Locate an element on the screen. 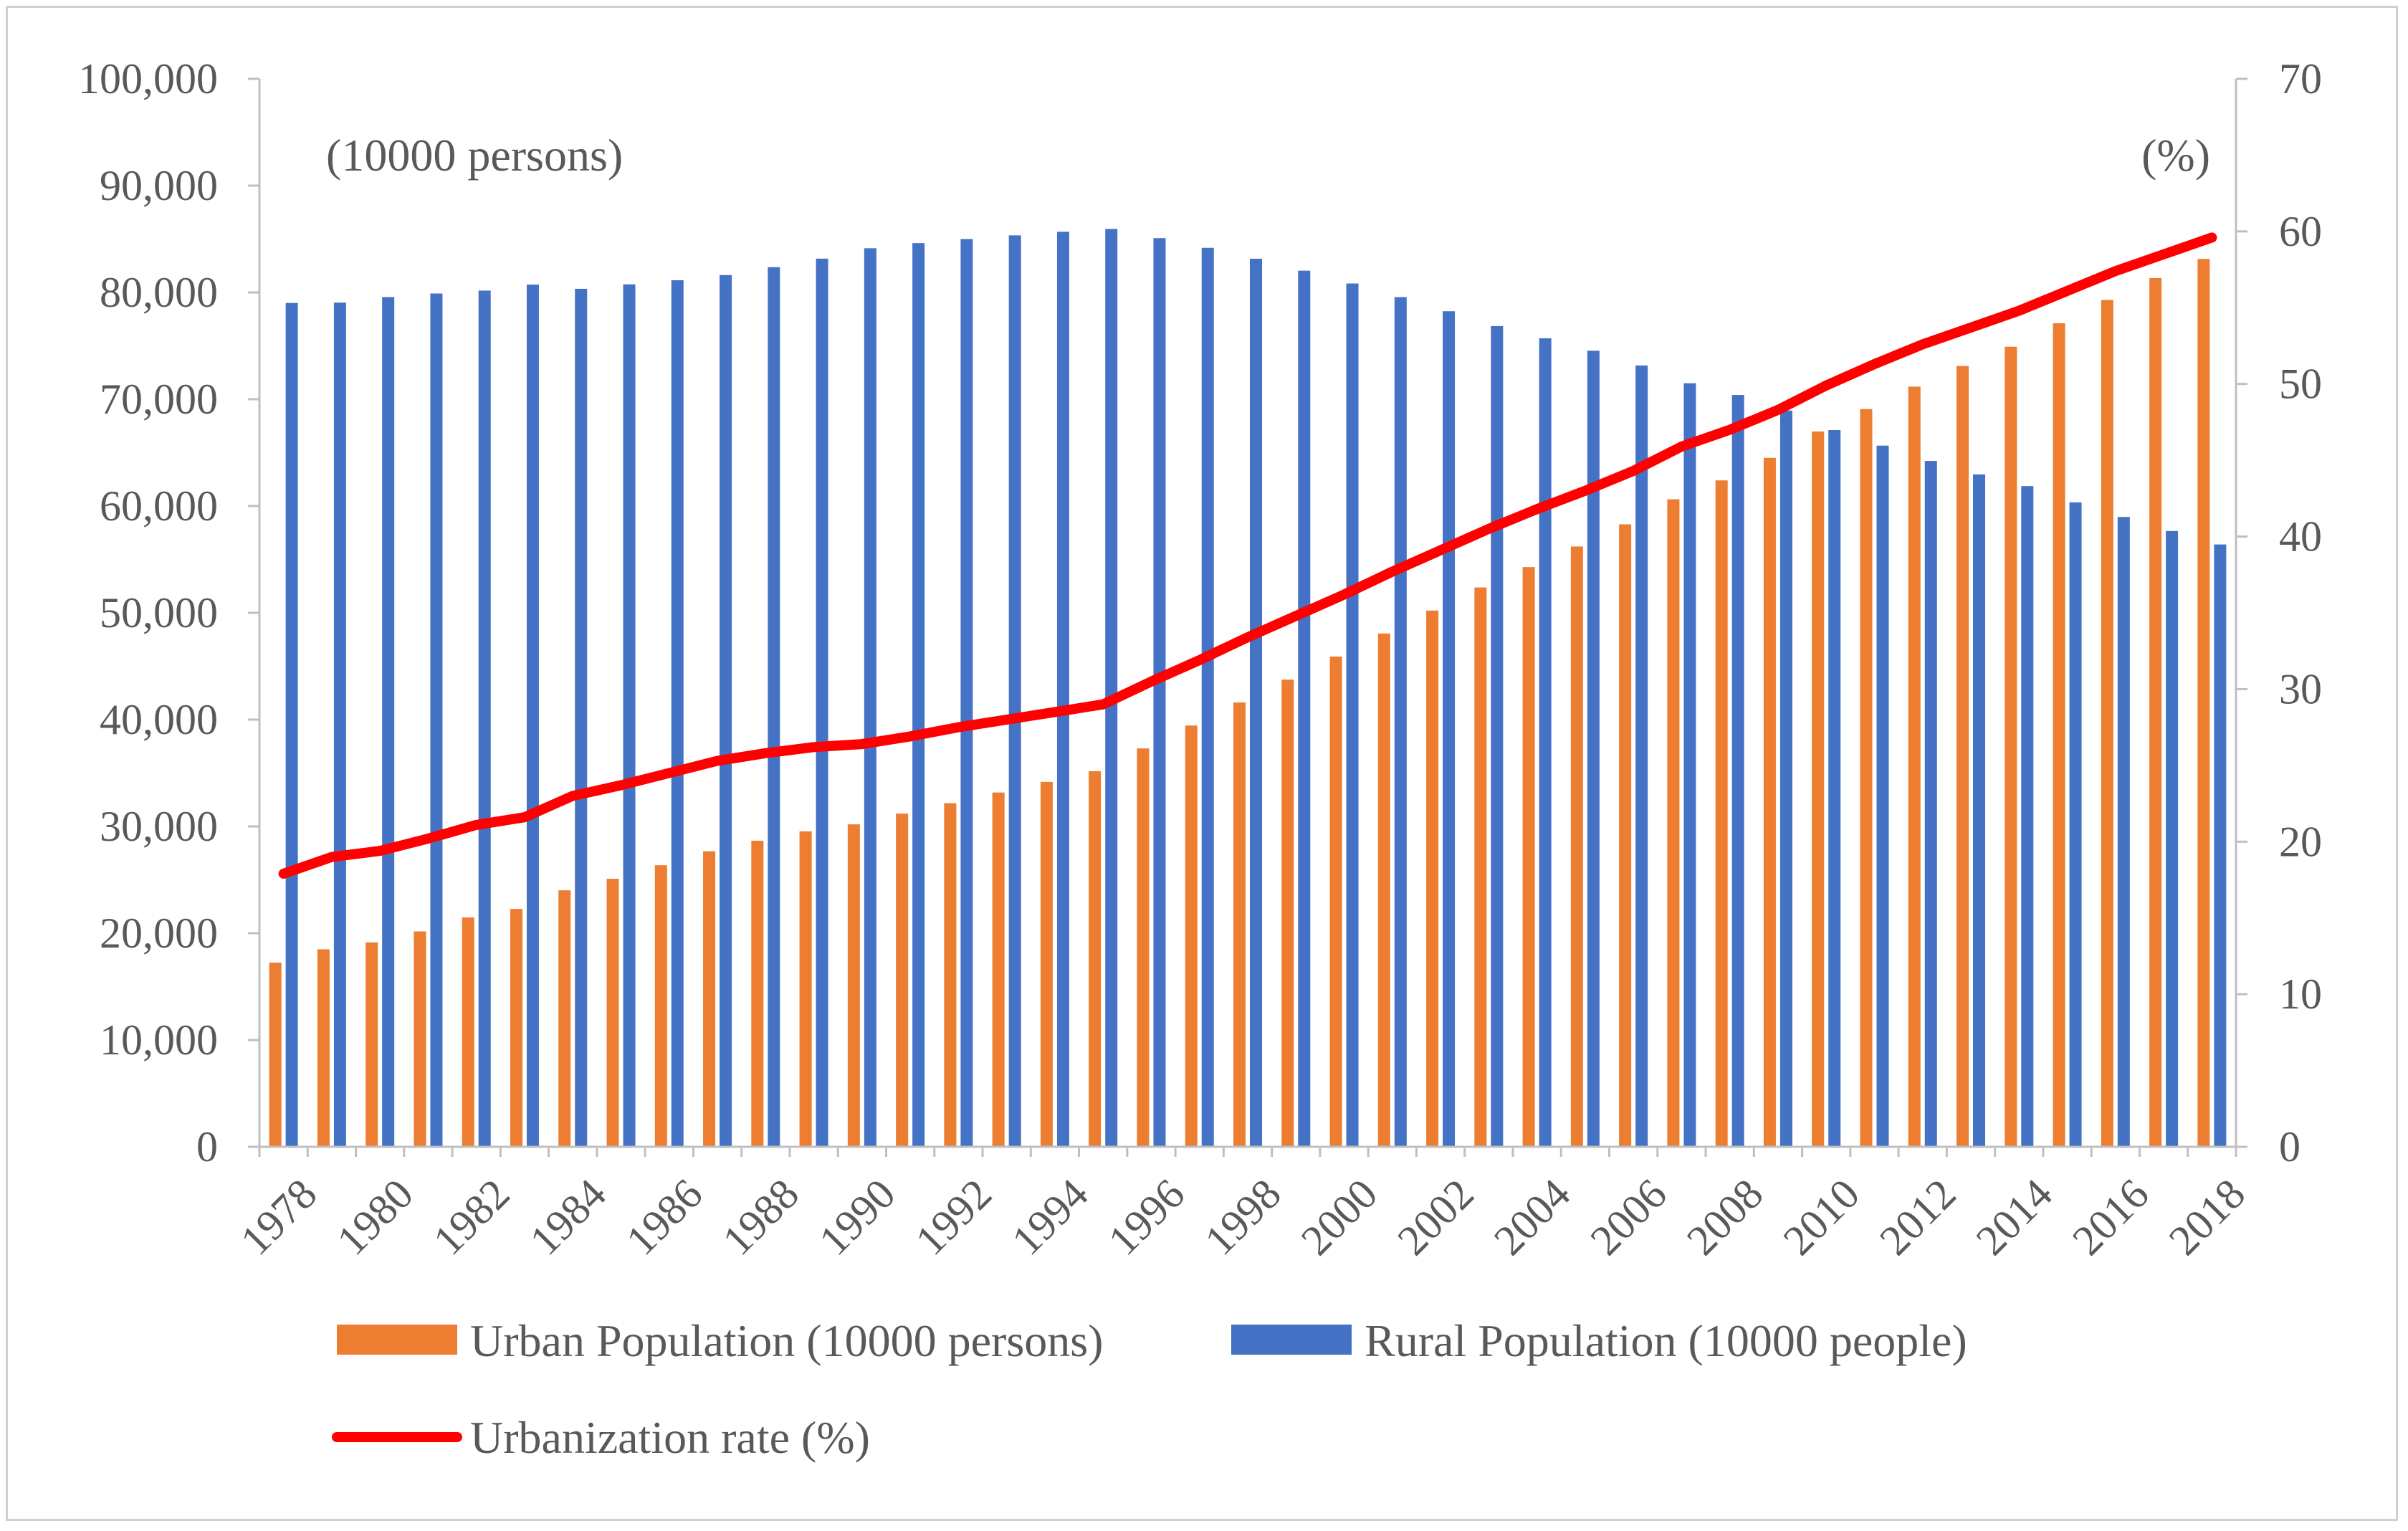 The width and height of the screenshot is (2408, 1531). rural-bar-1991 is located at coordinates (919, 695).